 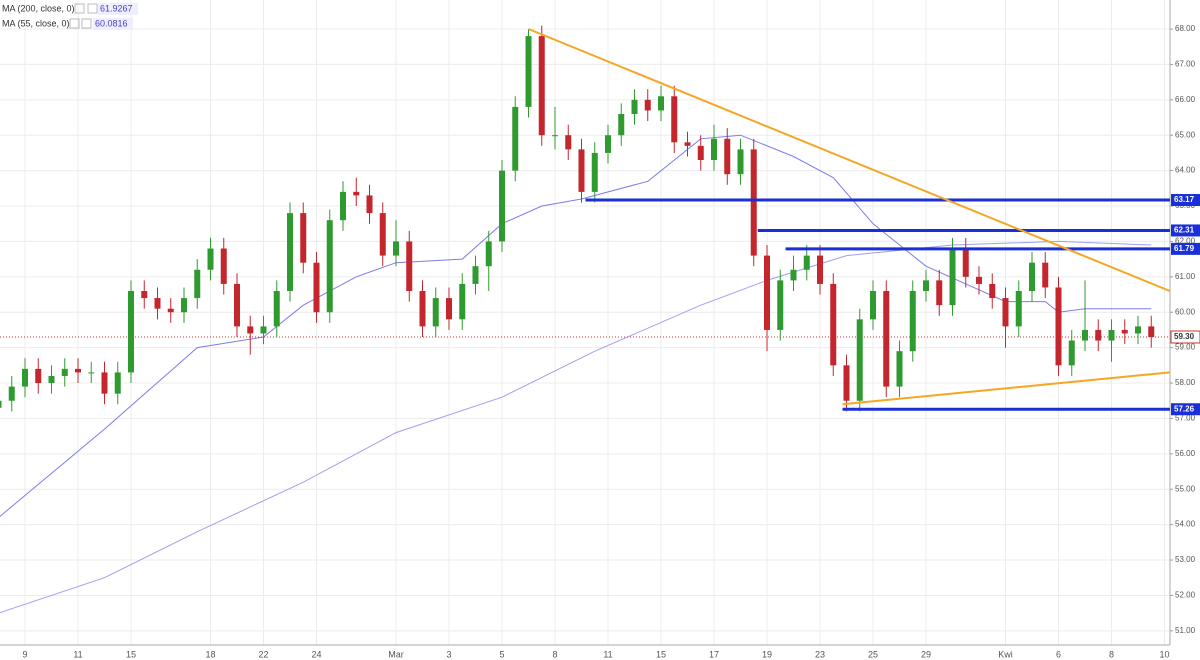 I want to click on y-tick-label: 54.00, so click(x=1185, y=524).